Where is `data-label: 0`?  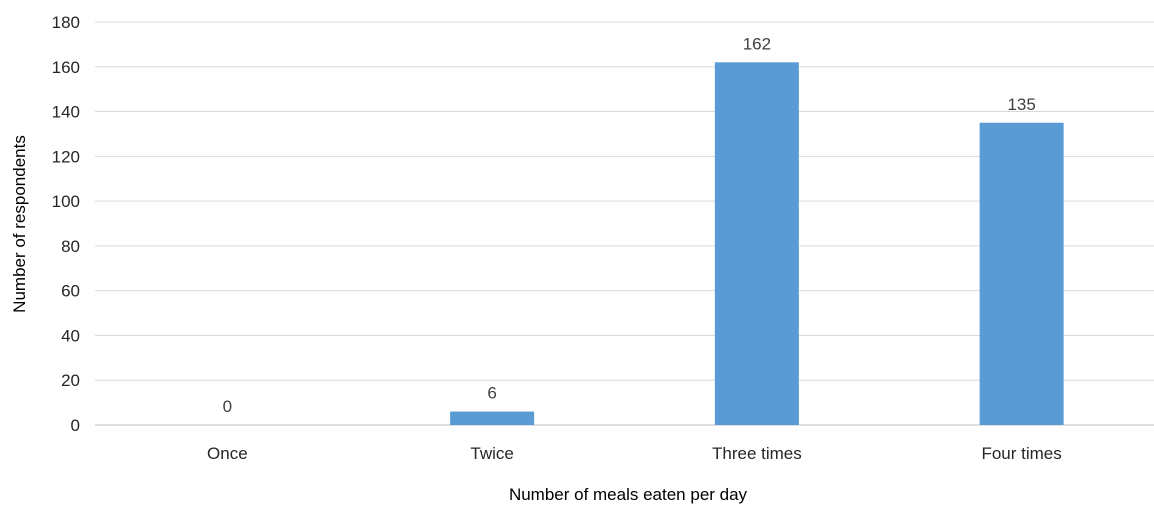 data-label: 0 is located at coordinates (227, 406).